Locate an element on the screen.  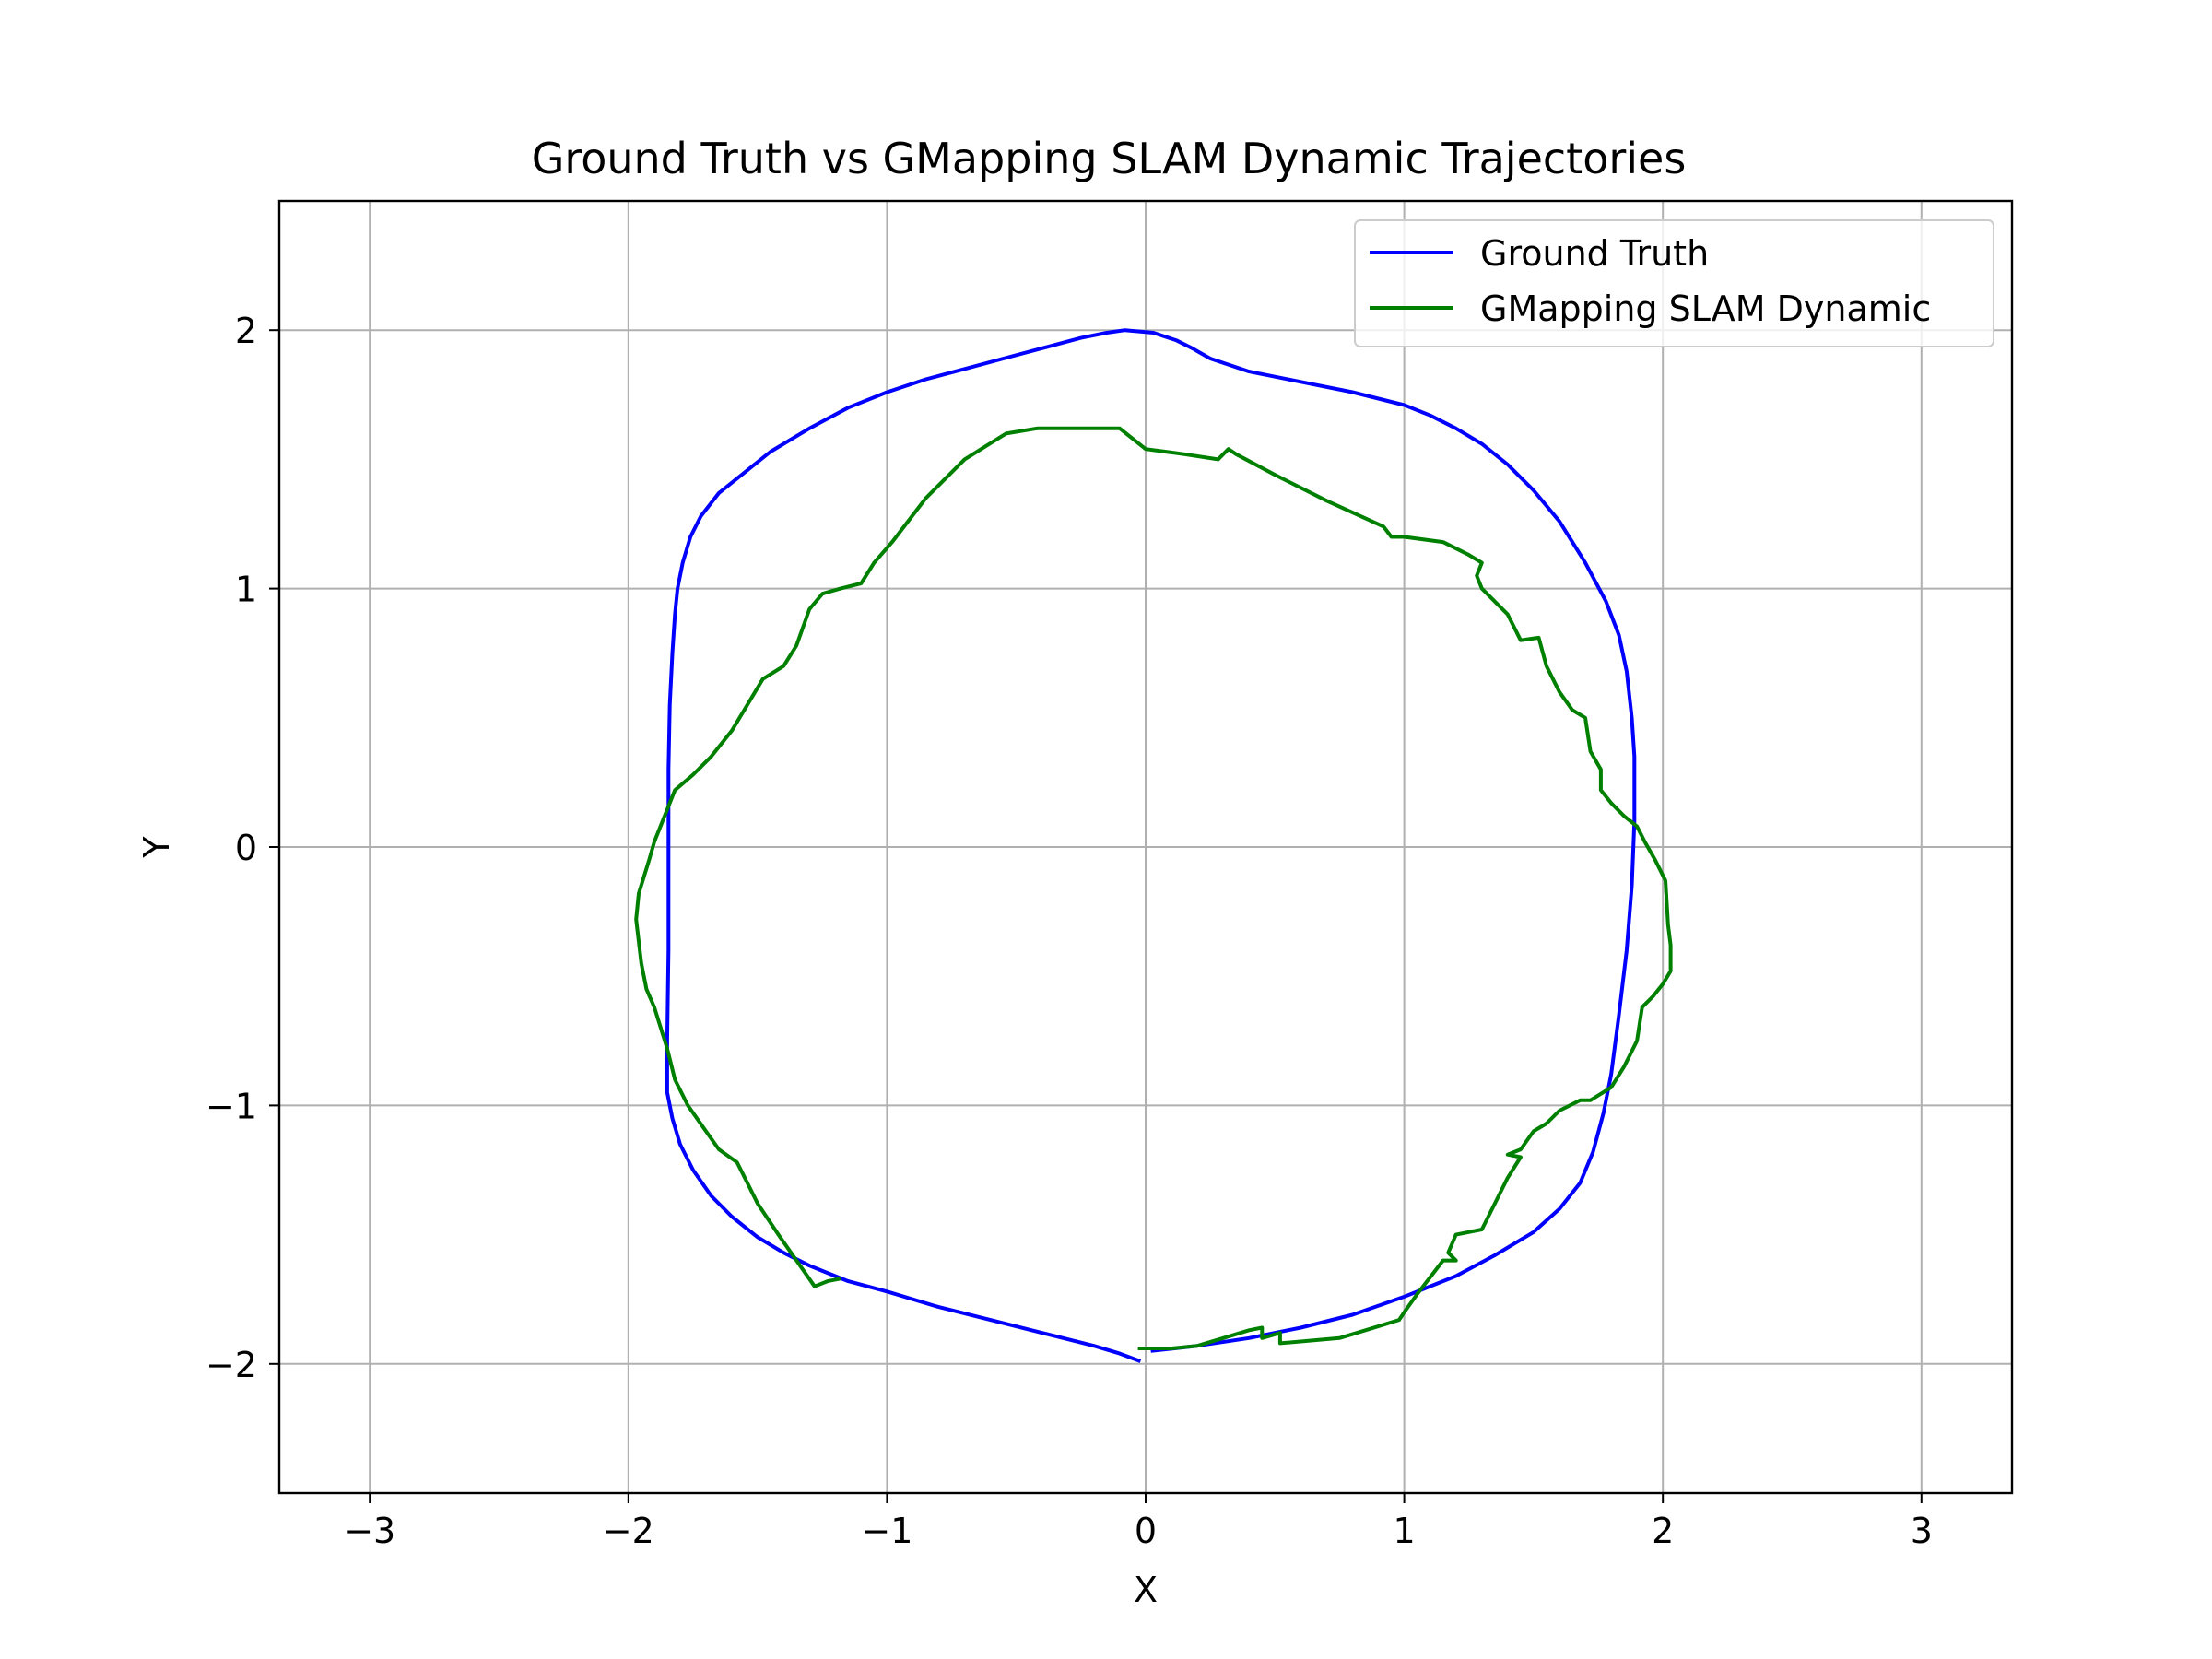
x-axis-ticks: −3 −2 −1 0 1 2 3 is located at coordinates (1138, 1522).